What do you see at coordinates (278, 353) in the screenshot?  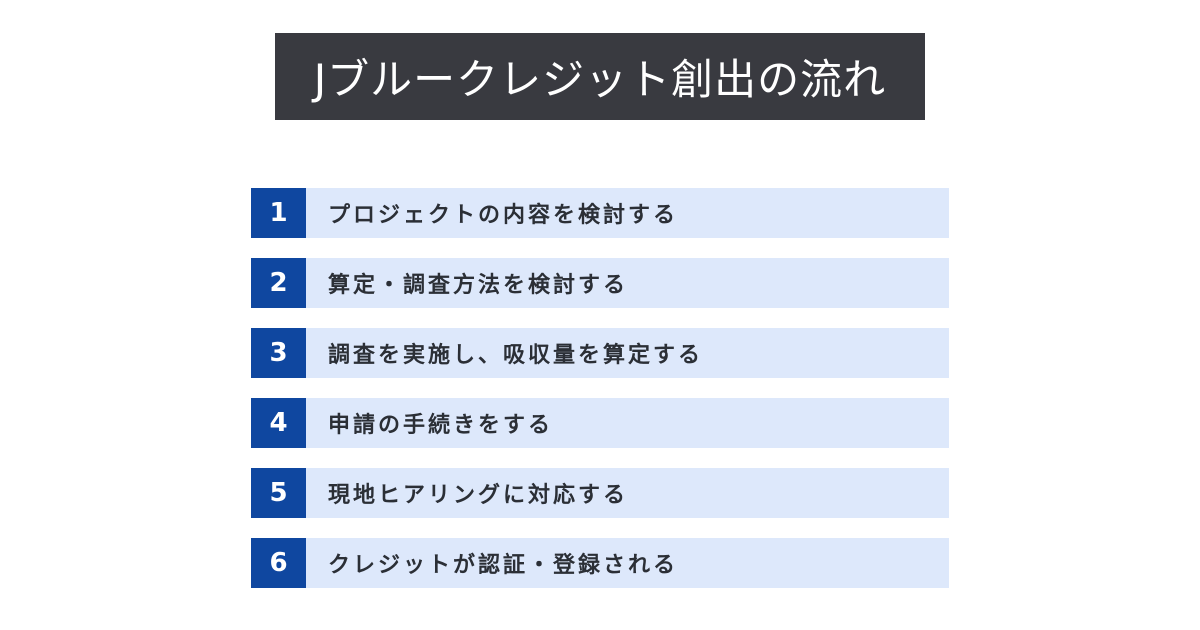 I see `step-number: 3` at bounding box center [278, 353].